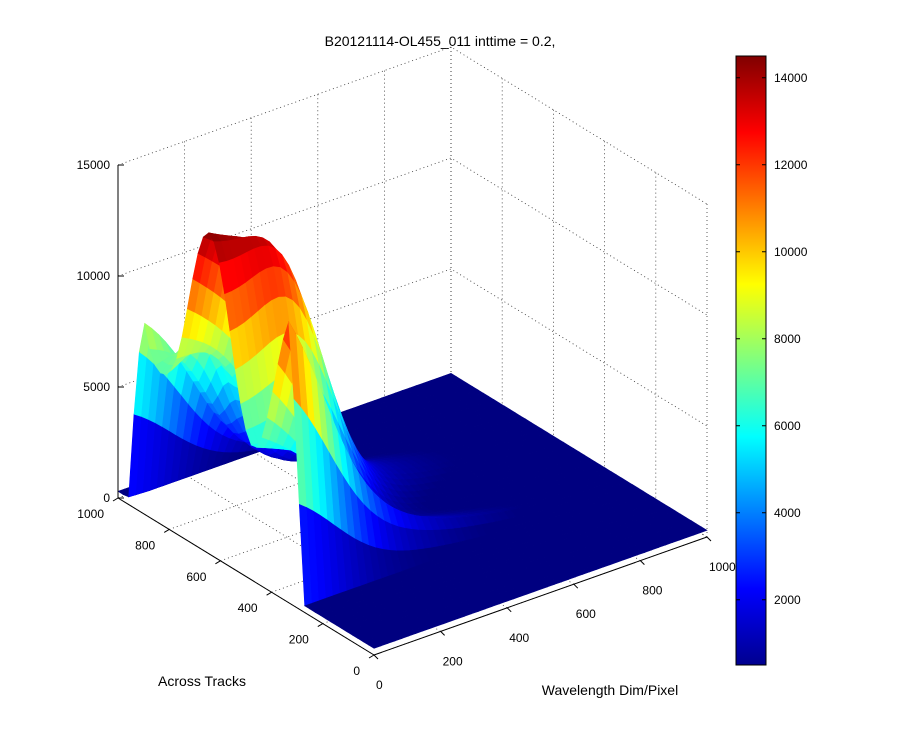 The width and height of the screenshot is (900, 750). What do you see at coordinates (94, 165) in the screenshot?
I see `z-tick-label: 15000` at bounding box center [94, 165].